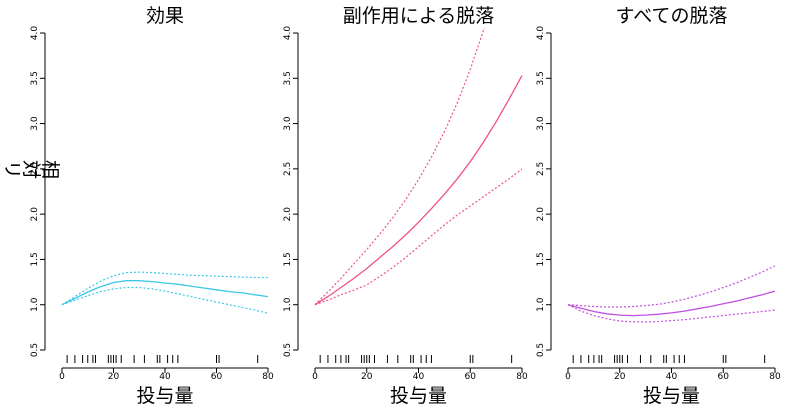 The width and height of the screenshot is (800, 407). I want to click on panel-title: 効果, so click(165, 16).